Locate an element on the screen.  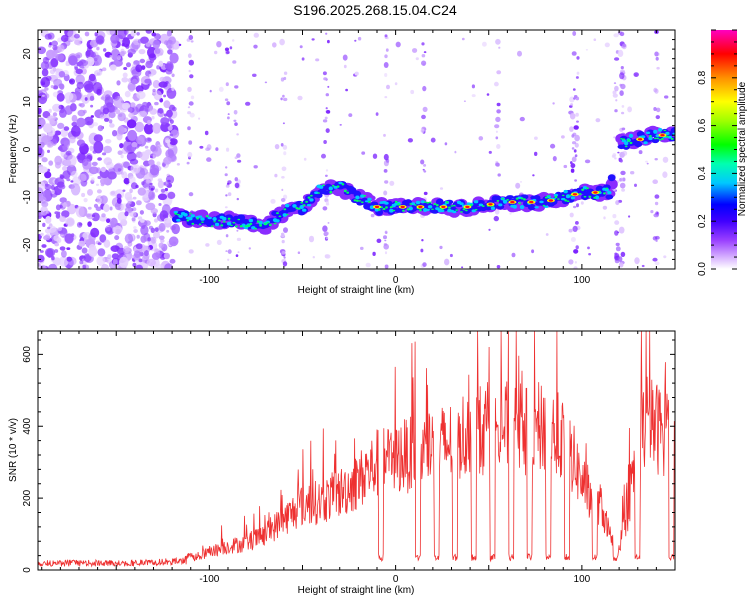
y-tick-label: -20 is located at coordinates (27, 244).